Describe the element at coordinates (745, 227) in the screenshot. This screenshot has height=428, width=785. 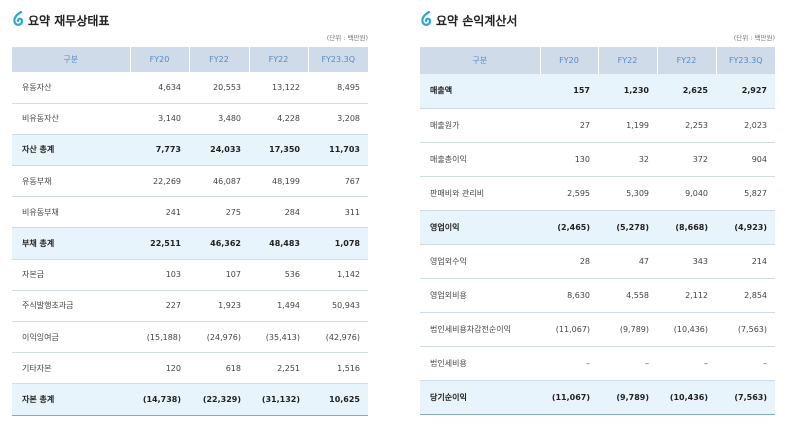
I see `cell-value: (4,923)` at that location.